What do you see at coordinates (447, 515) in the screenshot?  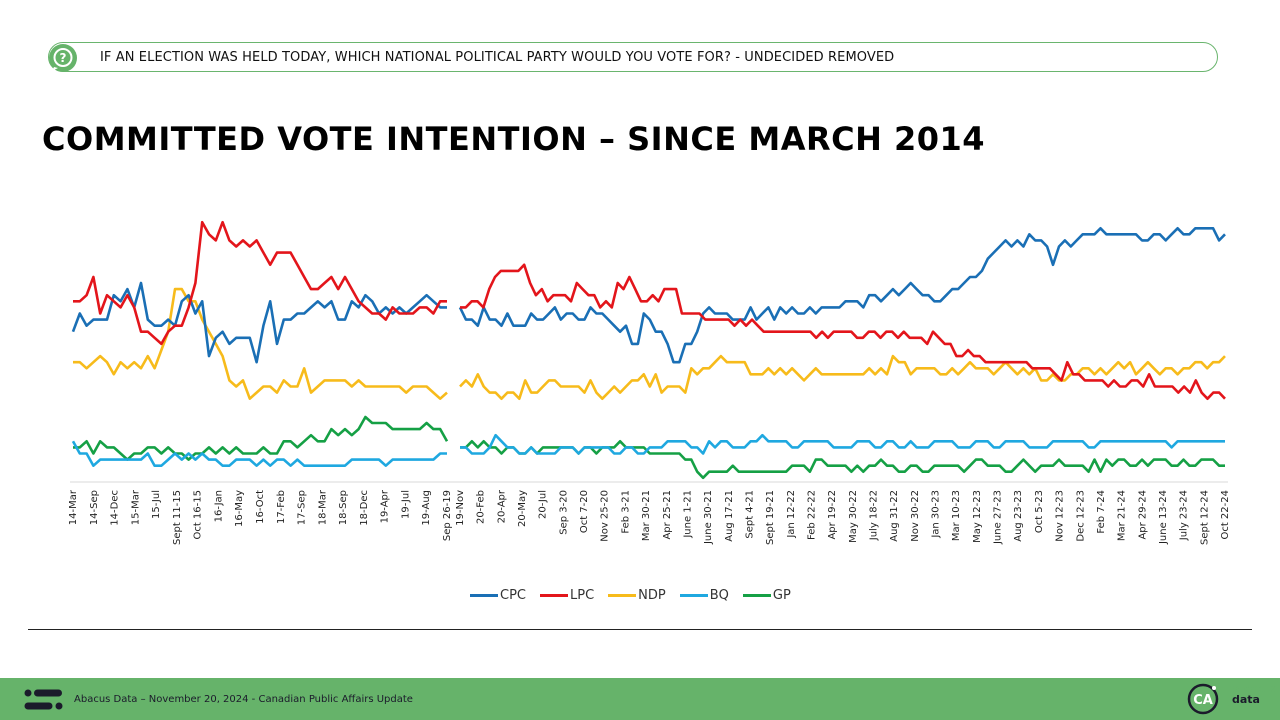 I see `x-tick-label: Sep 26-19` at bounding box center [447, 515].